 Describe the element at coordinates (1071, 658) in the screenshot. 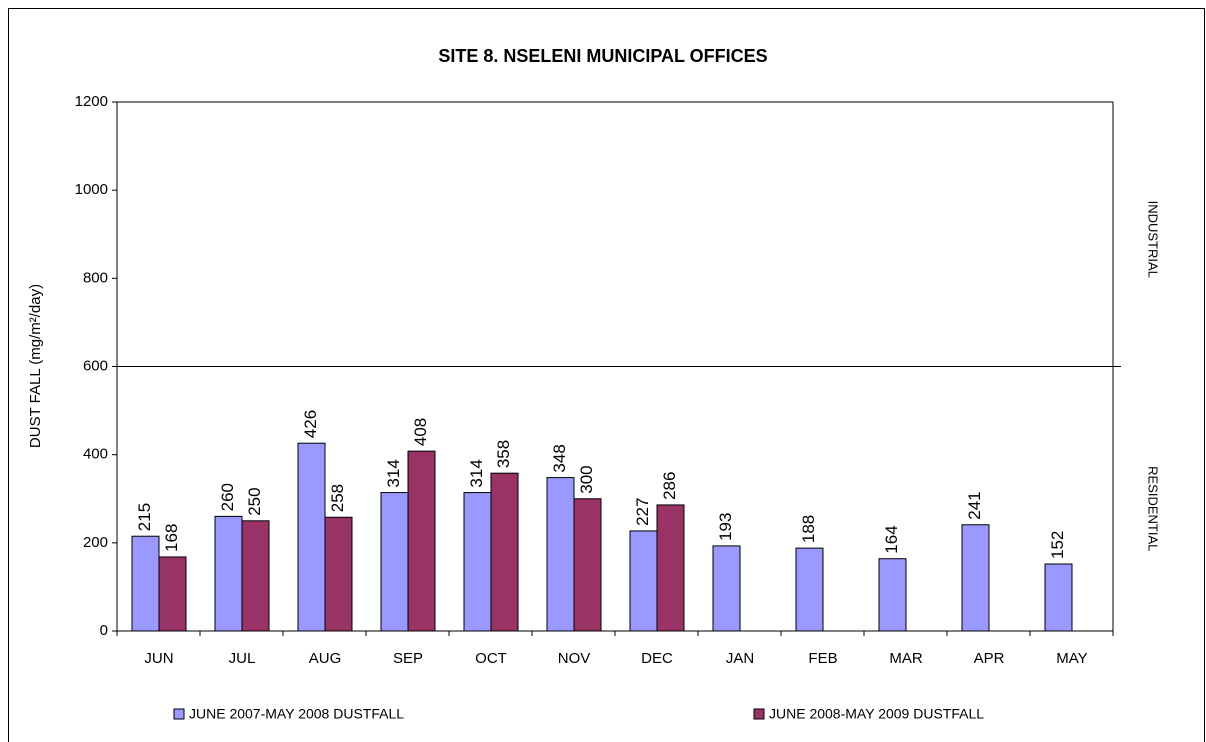

I see `x-tick-label: MAY` at that location.